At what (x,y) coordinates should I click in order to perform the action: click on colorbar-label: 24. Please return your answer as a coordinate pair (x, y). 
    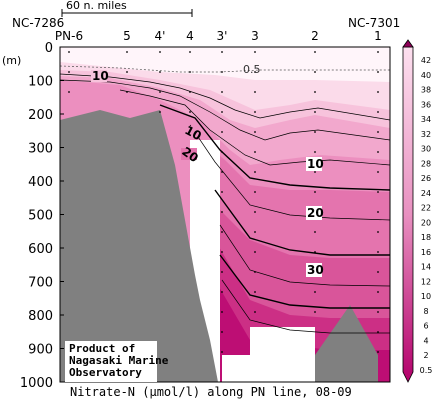
    Looking at the image, I should click on (426, 193).